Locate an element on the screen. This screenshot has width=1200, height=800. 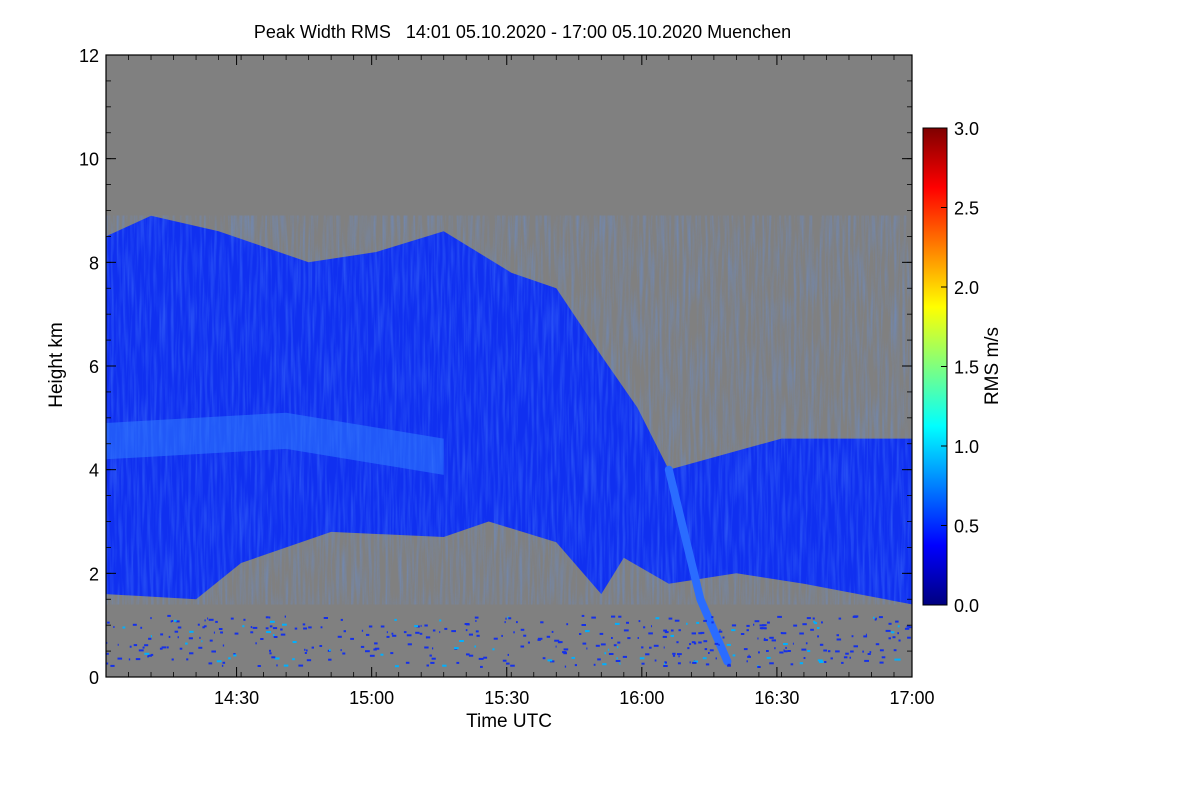
x-tick-label: 16:30 is located at coordinates (776, 698).